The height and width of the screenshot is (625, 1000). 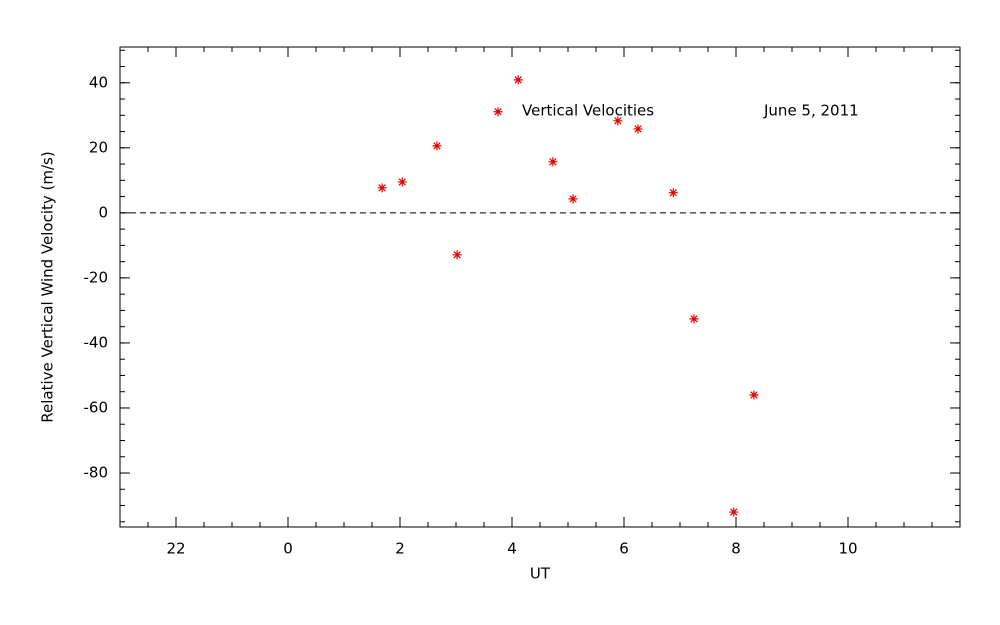 What do you see at coordinates (175, 549) in the screenshot?
I see `x-tick-label: 22` at bounding box center [175, 549].